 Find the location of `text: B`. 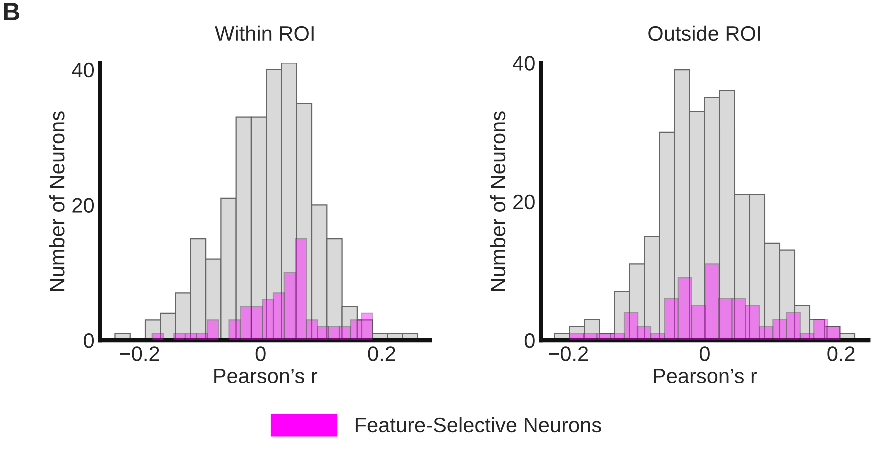

text: B is located at coordinates (12, 11).